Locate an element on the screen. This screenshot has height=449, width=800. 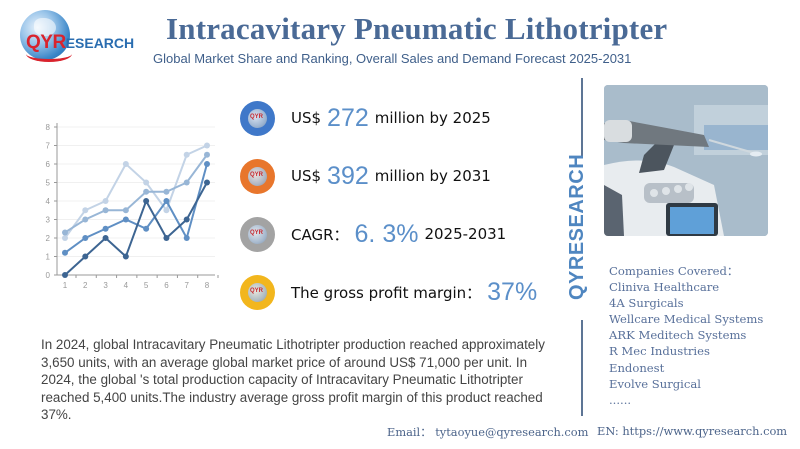
metric-value: 6. 3% is located at coordinates (386, 233).